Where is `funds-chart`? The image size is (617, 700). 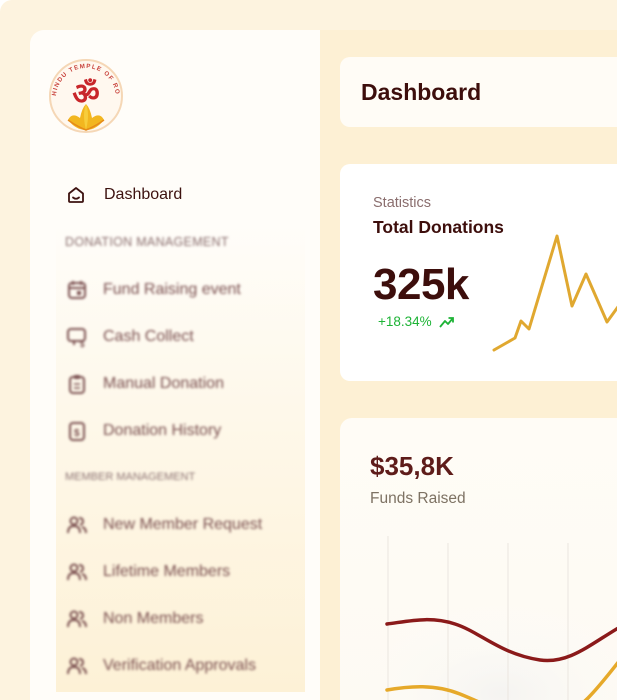 funds-chart is located at coordinates (493, 618).